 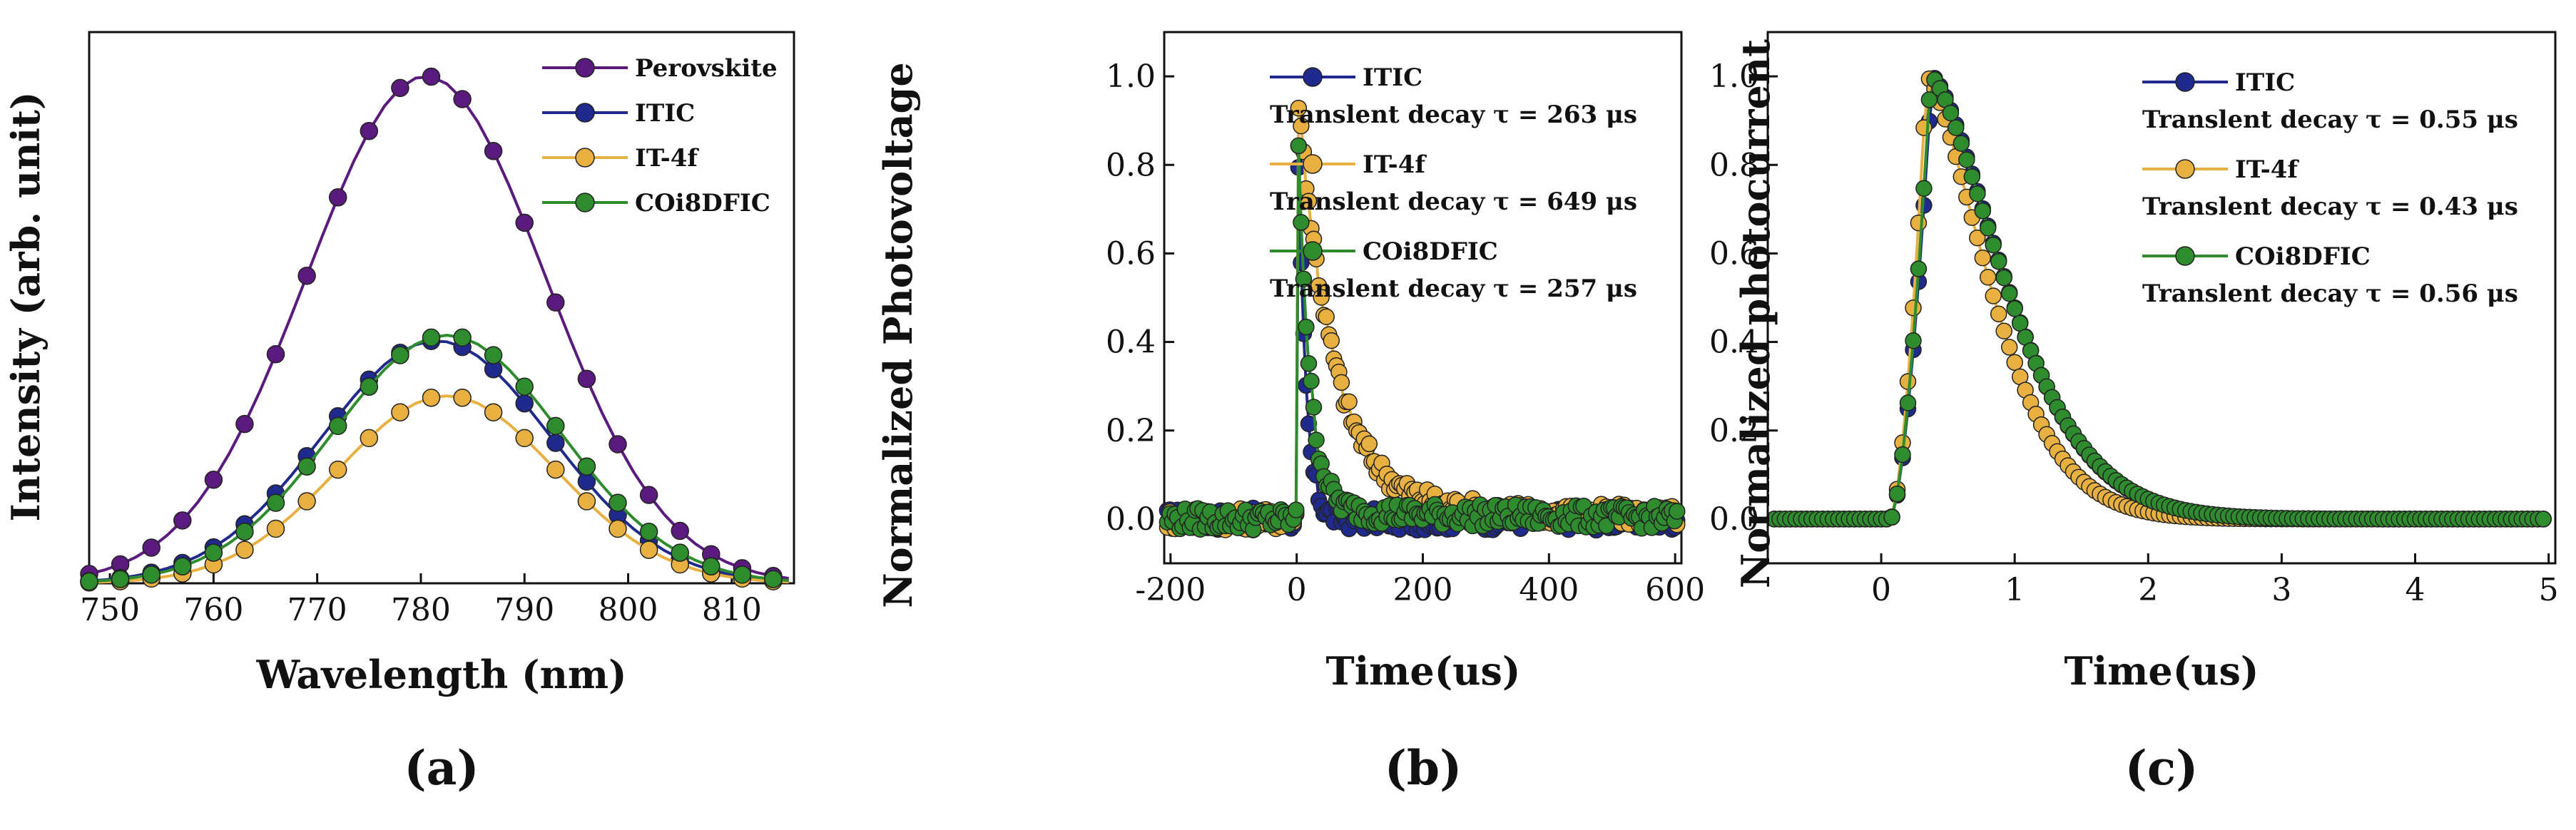 What do you see at coordinates (898, 335) in the screenshot?
I see `y-axis-title: Normalized Photovoltage` at bounding box center [898, 335].